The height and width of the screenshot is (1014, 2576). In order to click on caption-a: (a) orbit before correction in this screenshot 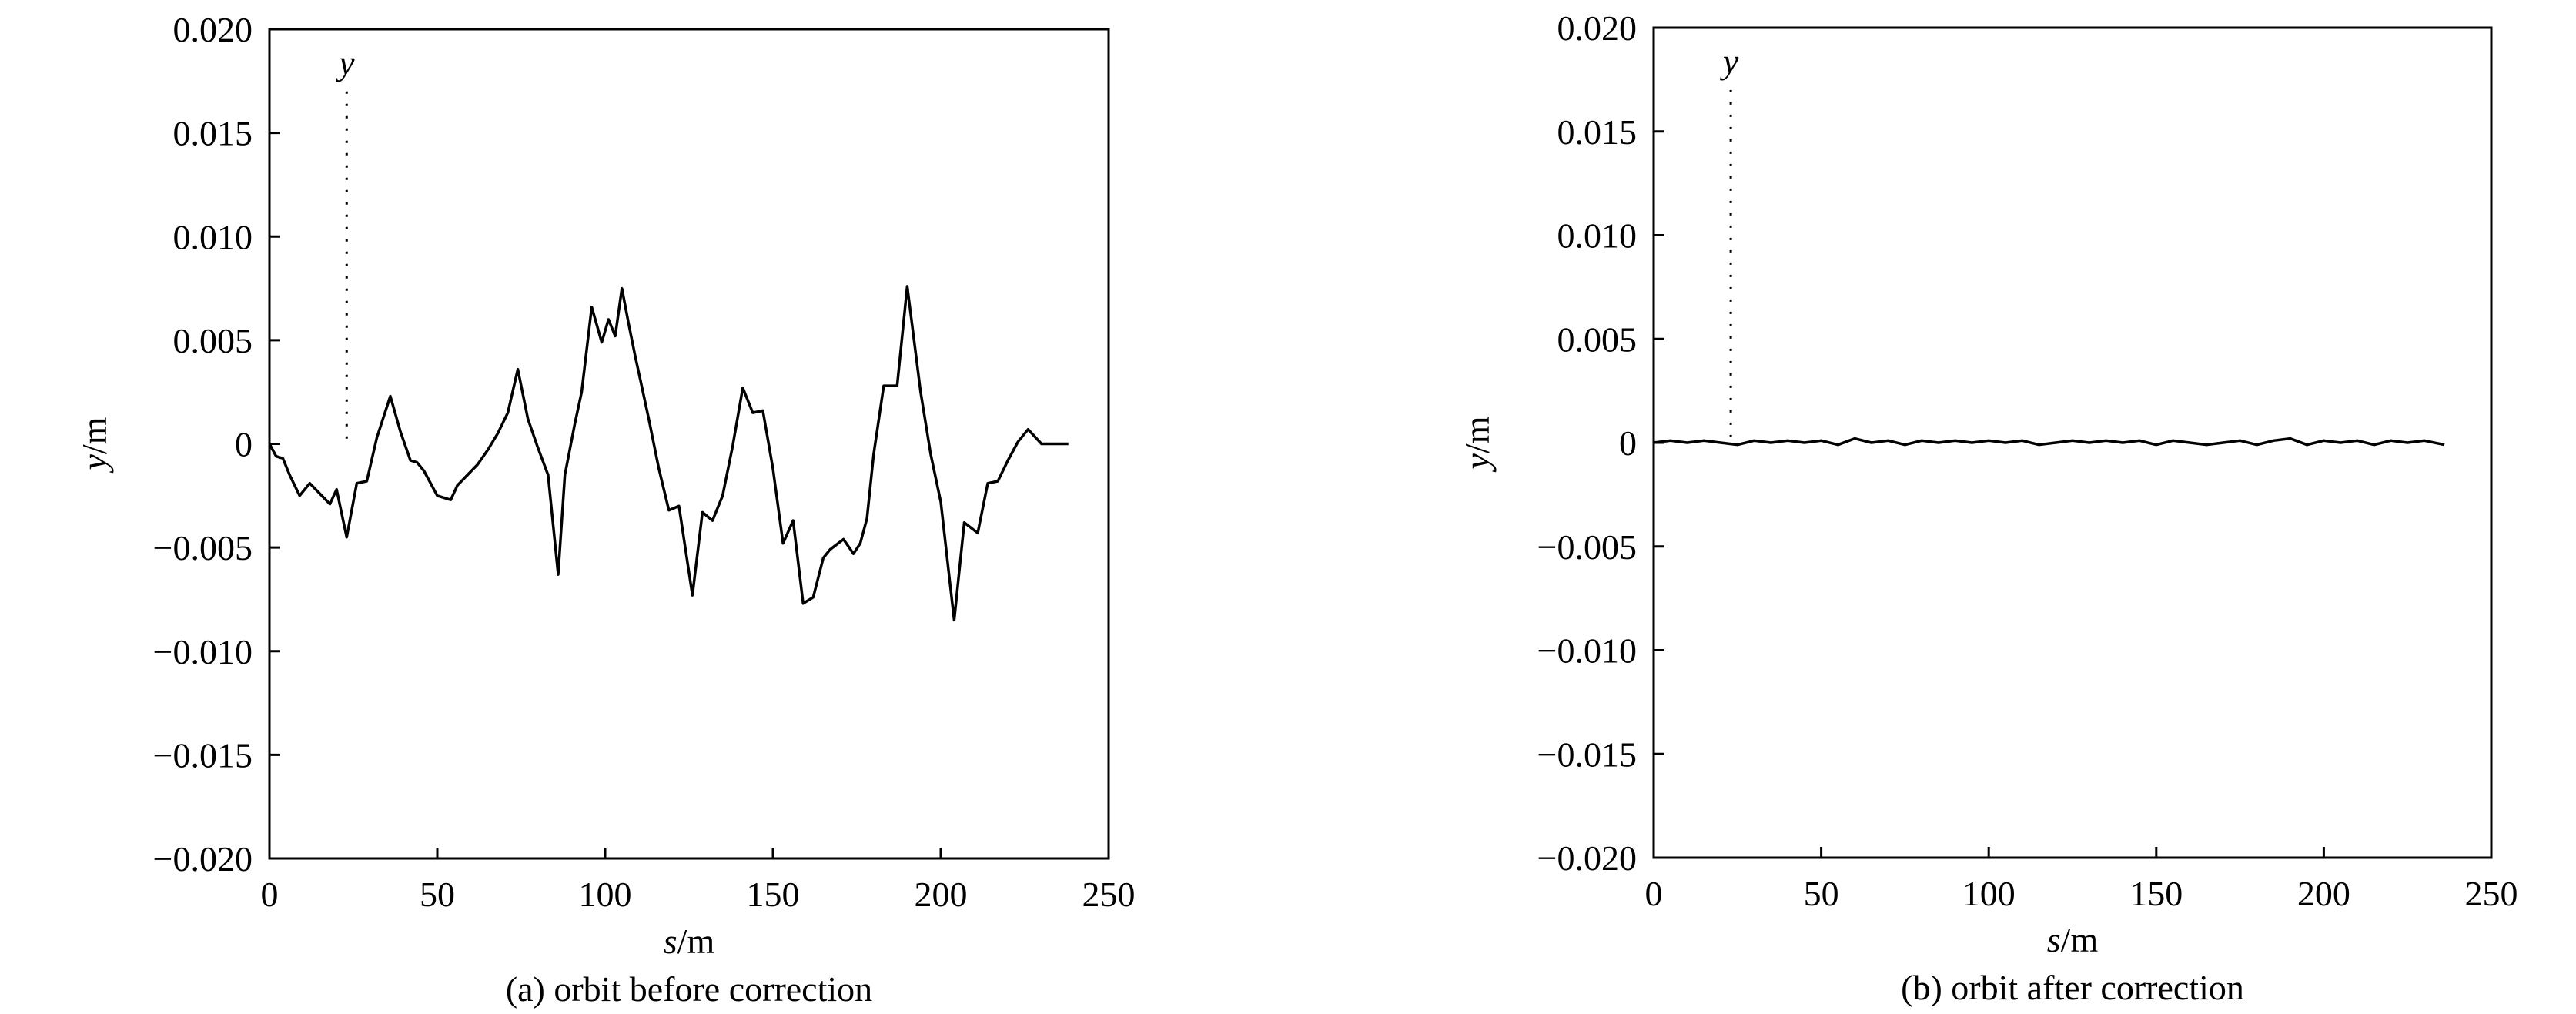, I will do `click(689, 989)`.